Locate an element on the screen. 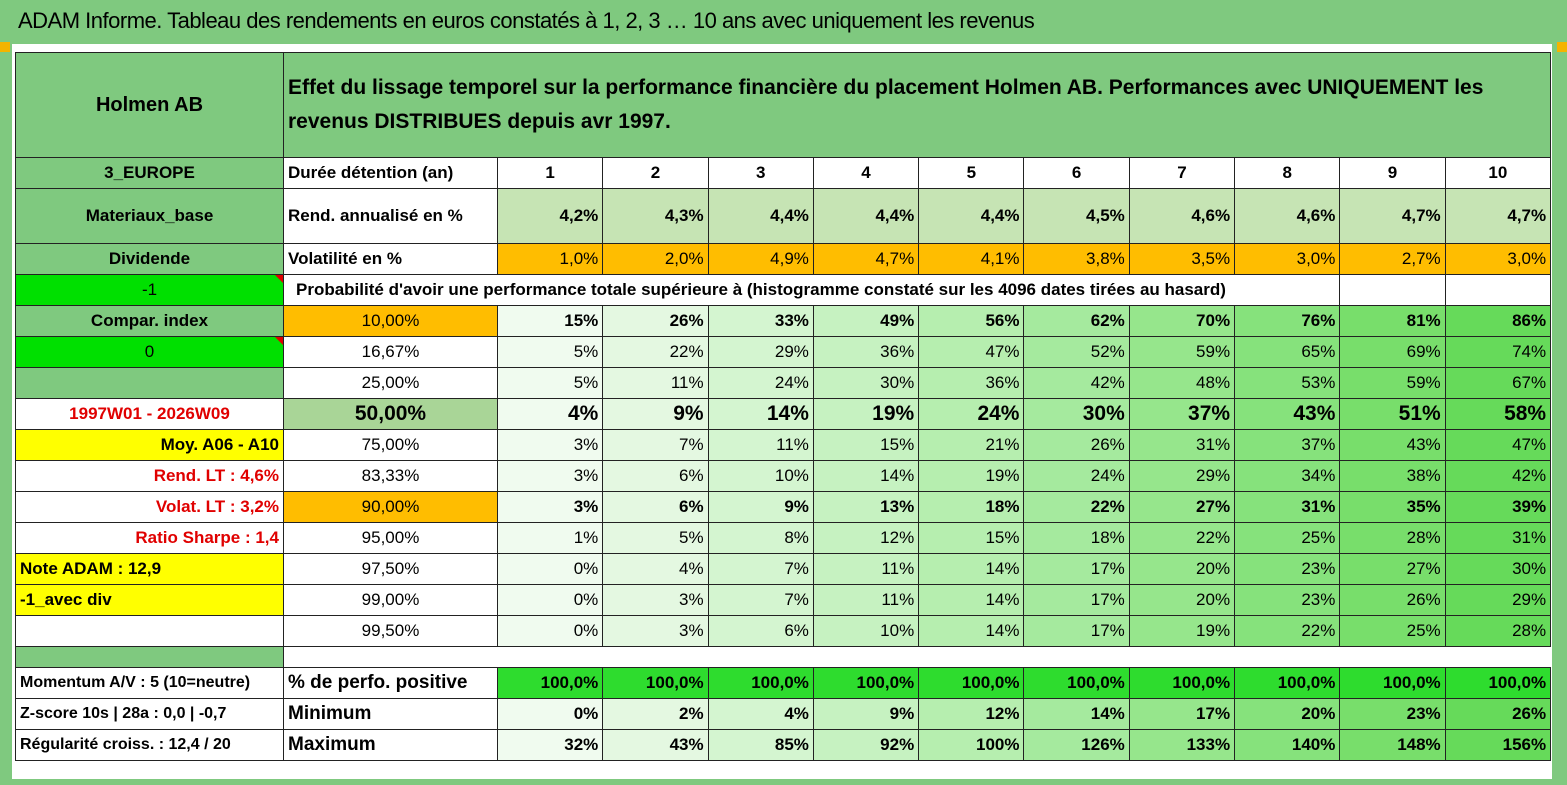  probability-value: 36% is located at coordinates (971, 383).